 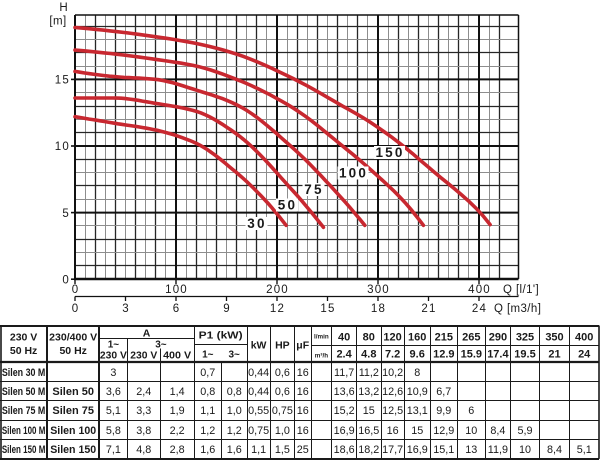 What do you see at coordinates (73, 392) in the screenshot?
I see `svg-text: Silen 50` at bounding box center [73, 392].